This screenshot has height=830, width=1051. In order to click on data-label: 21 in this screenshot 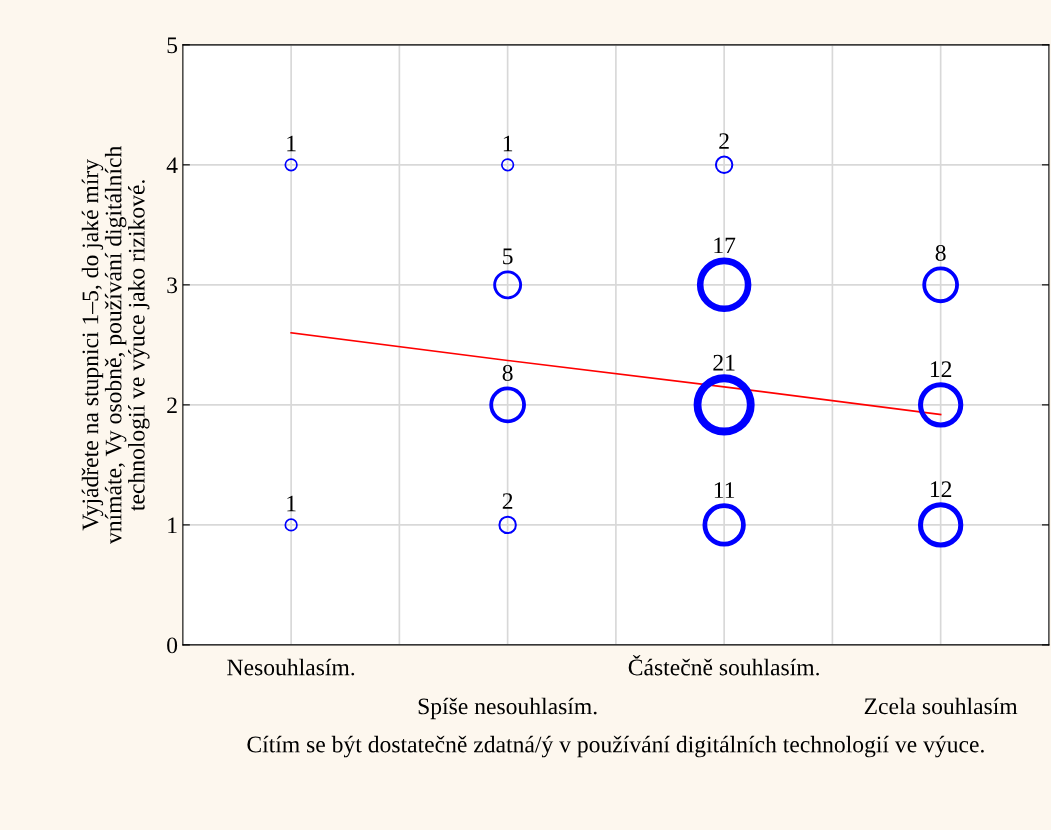, I will do `click(724, 362)`.